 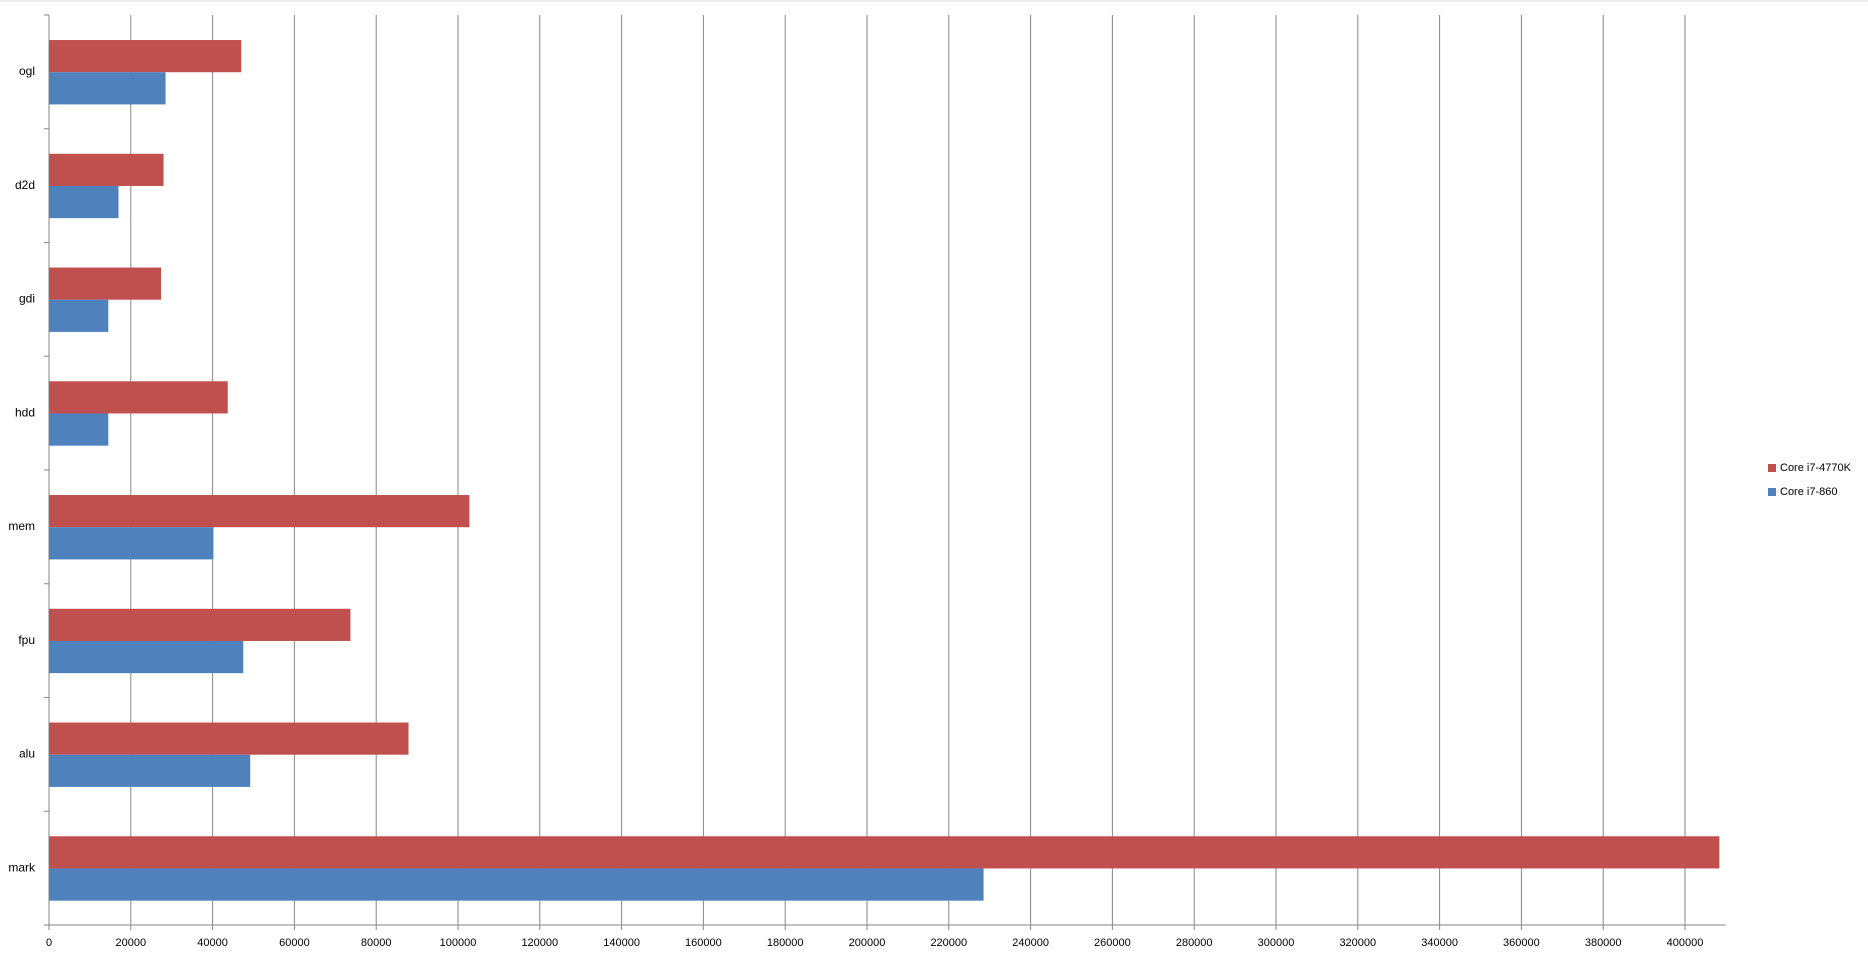 What do you see at coordinates (27, 71) in the screenshot?
I see `y-tick-label: ogl` at bounding box center [27, 71].